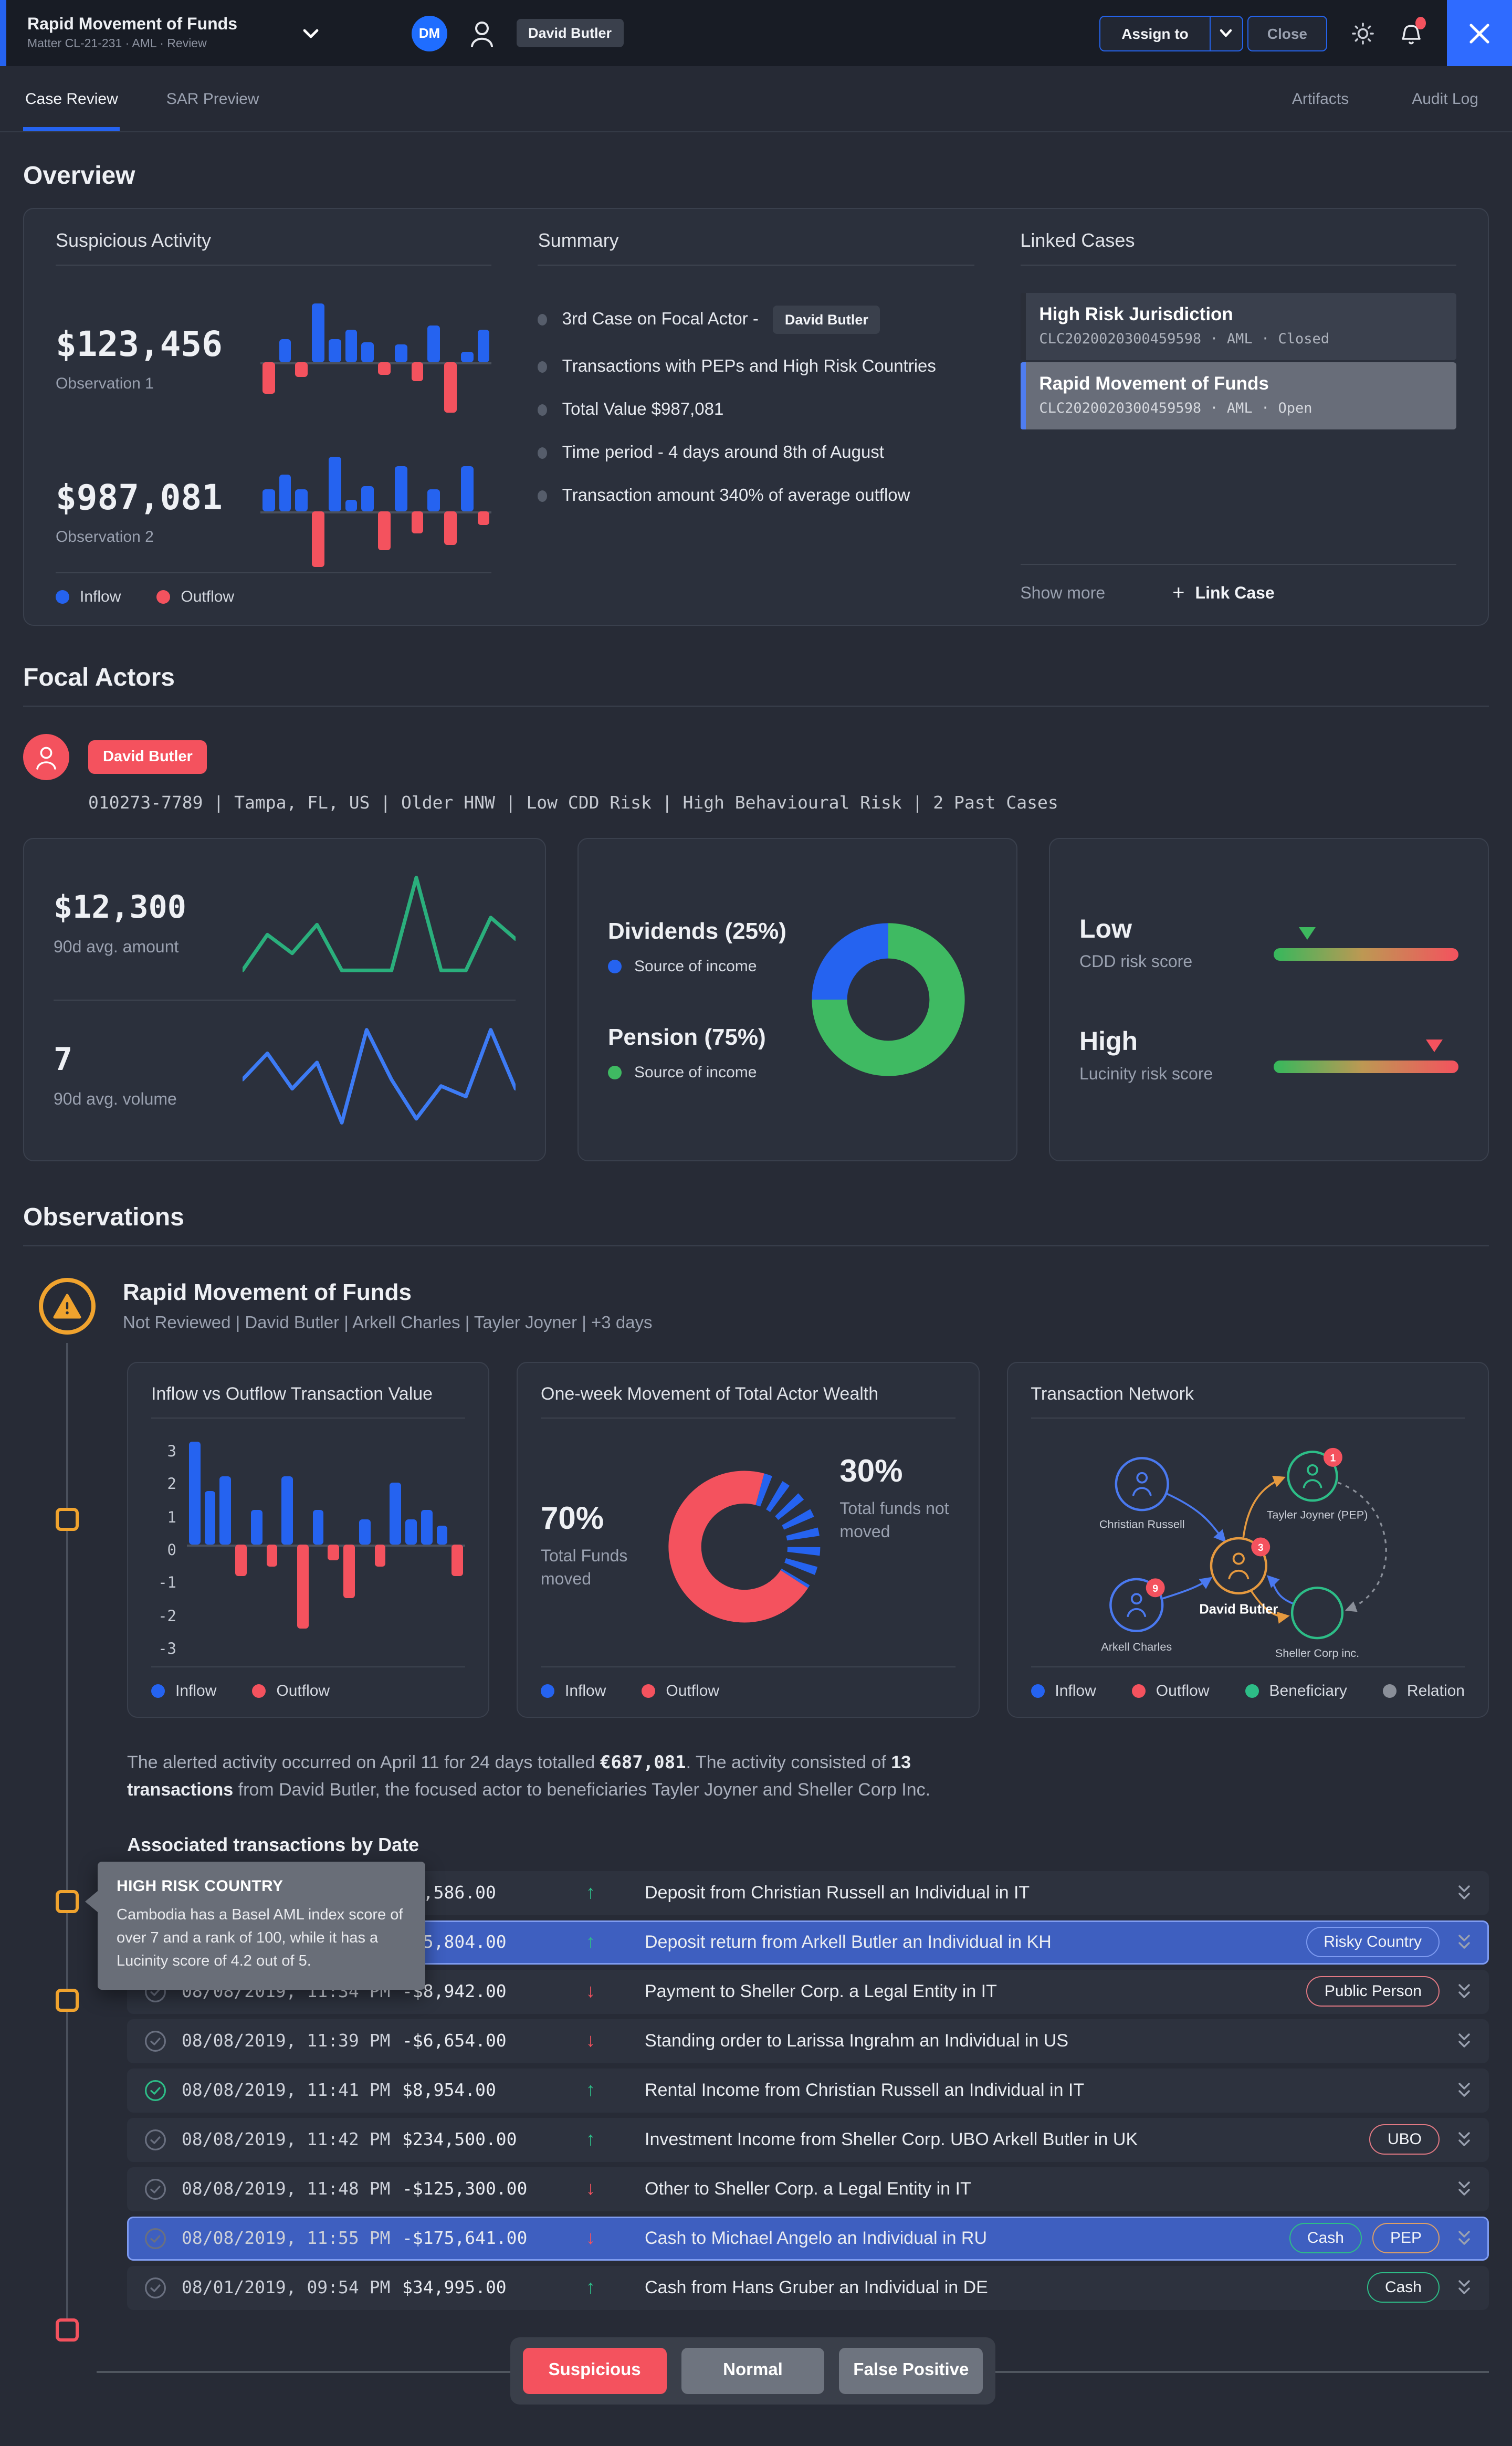 The width and height of the screenshot is (1512, 2446). I want to click on assignee-group: DM David Butler, so click(518, 33).